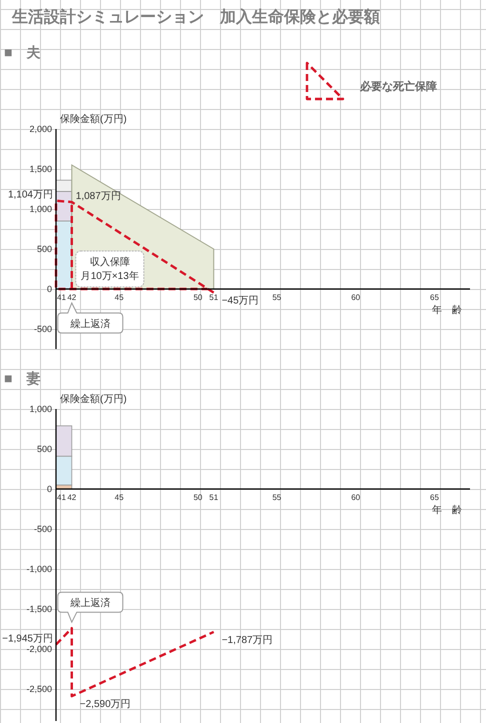 The height and width of the screenshot is (723, 486). I want to click on ytick: -1,000, so click(39, 569).